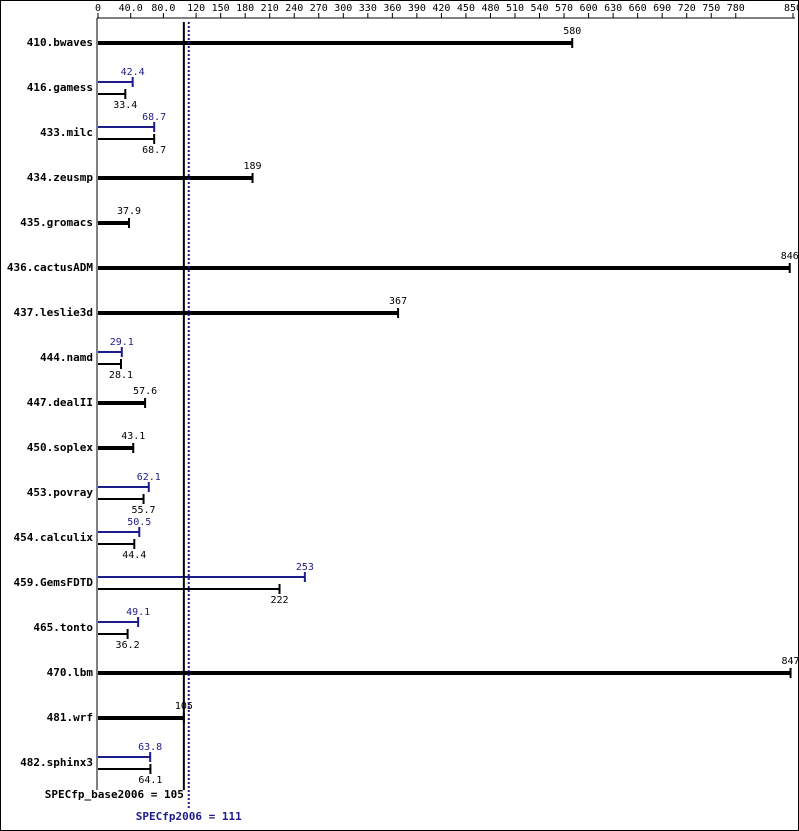  Describe the element at coordinates (319, 8) in the screenshot. I see `x-tick-label: 270` at that location.